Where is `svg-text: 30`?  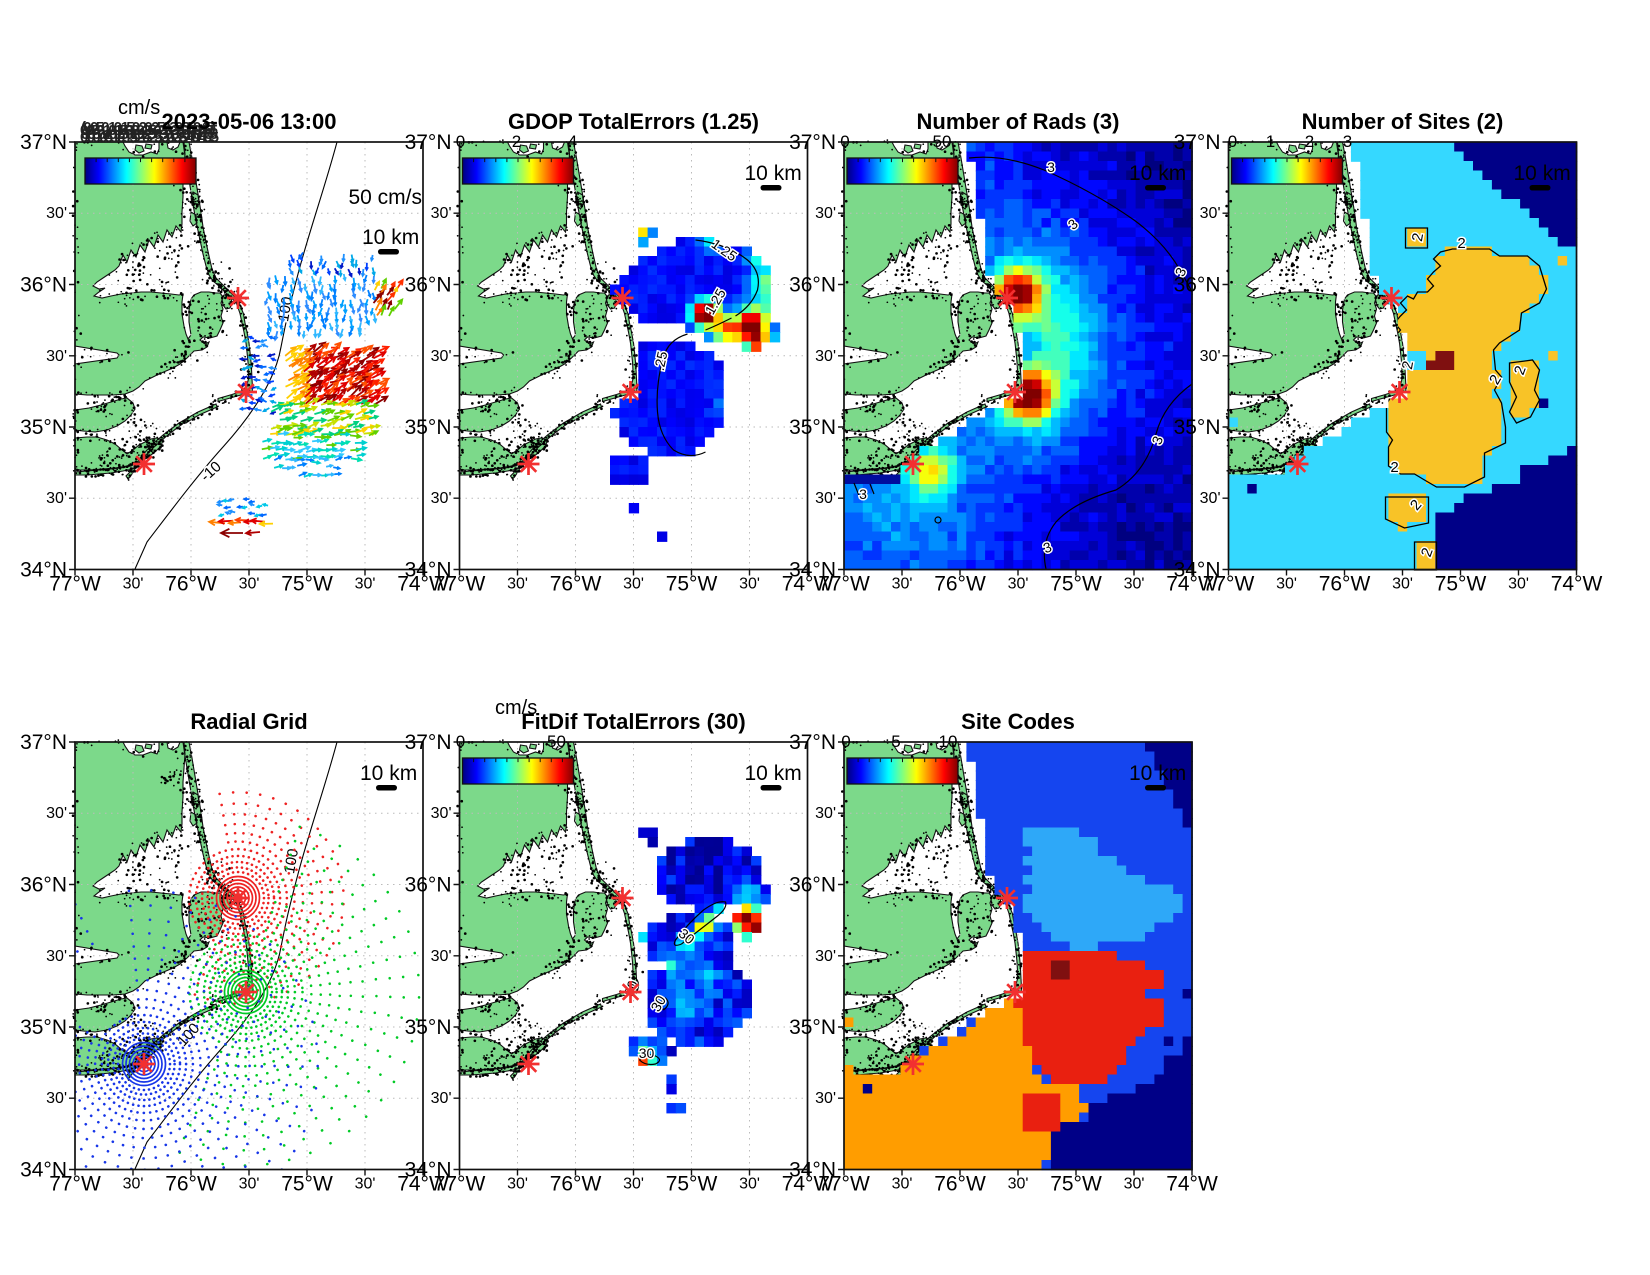
svg-text: 30 is located at coordinates (647, 1053).